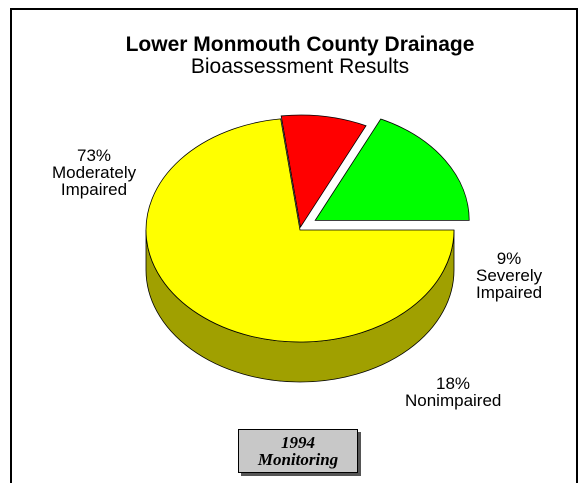 The width and height of the screenshot is (588, 483). I want to click on annotation: 1994 Monitoring, so click(298, 451).